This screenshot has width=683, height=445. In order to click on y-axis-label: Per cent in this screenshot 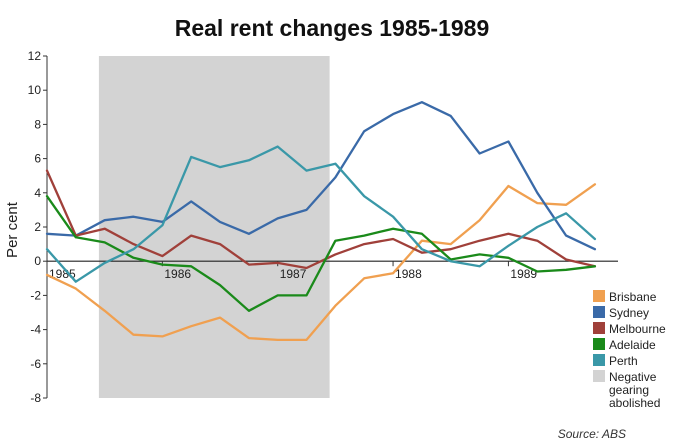, I will do `click(12, 229)`.